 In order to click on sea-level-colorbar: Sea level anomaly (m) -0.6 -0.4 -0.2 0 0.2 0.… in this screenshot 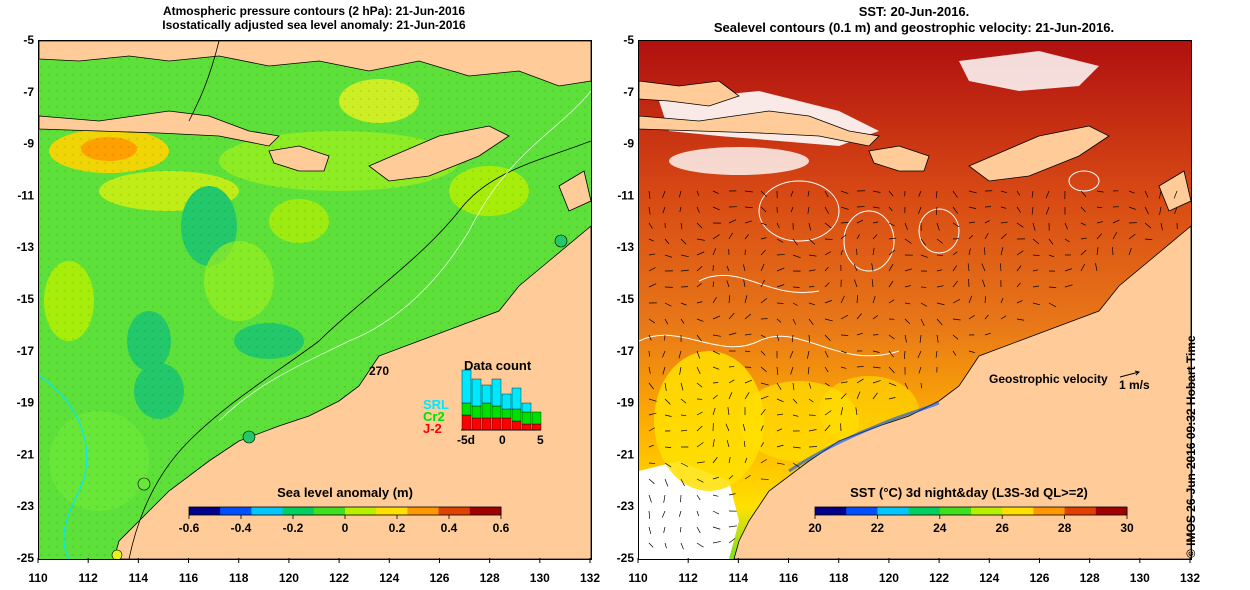, I will do `click(344, 510)`.